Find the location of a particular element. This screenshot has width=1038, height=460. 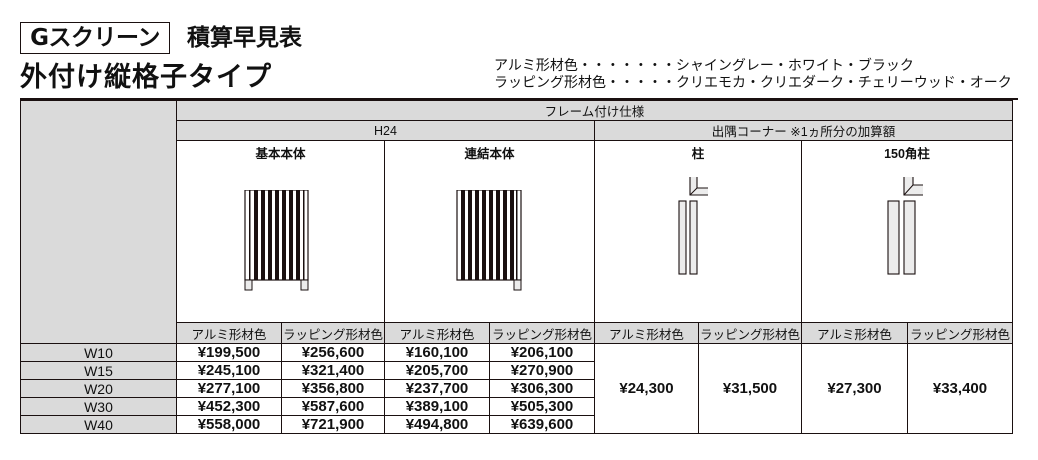

page-subtitle: 外付け縦格子タイプ is located at coordinates (146, 77).